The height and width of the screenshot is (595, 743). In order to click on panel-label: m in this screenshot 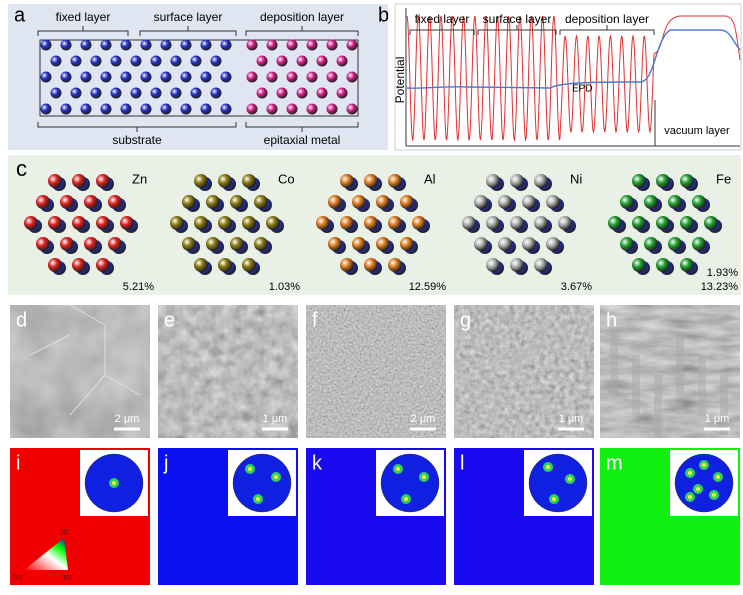, I will do `click(614, 463)`.